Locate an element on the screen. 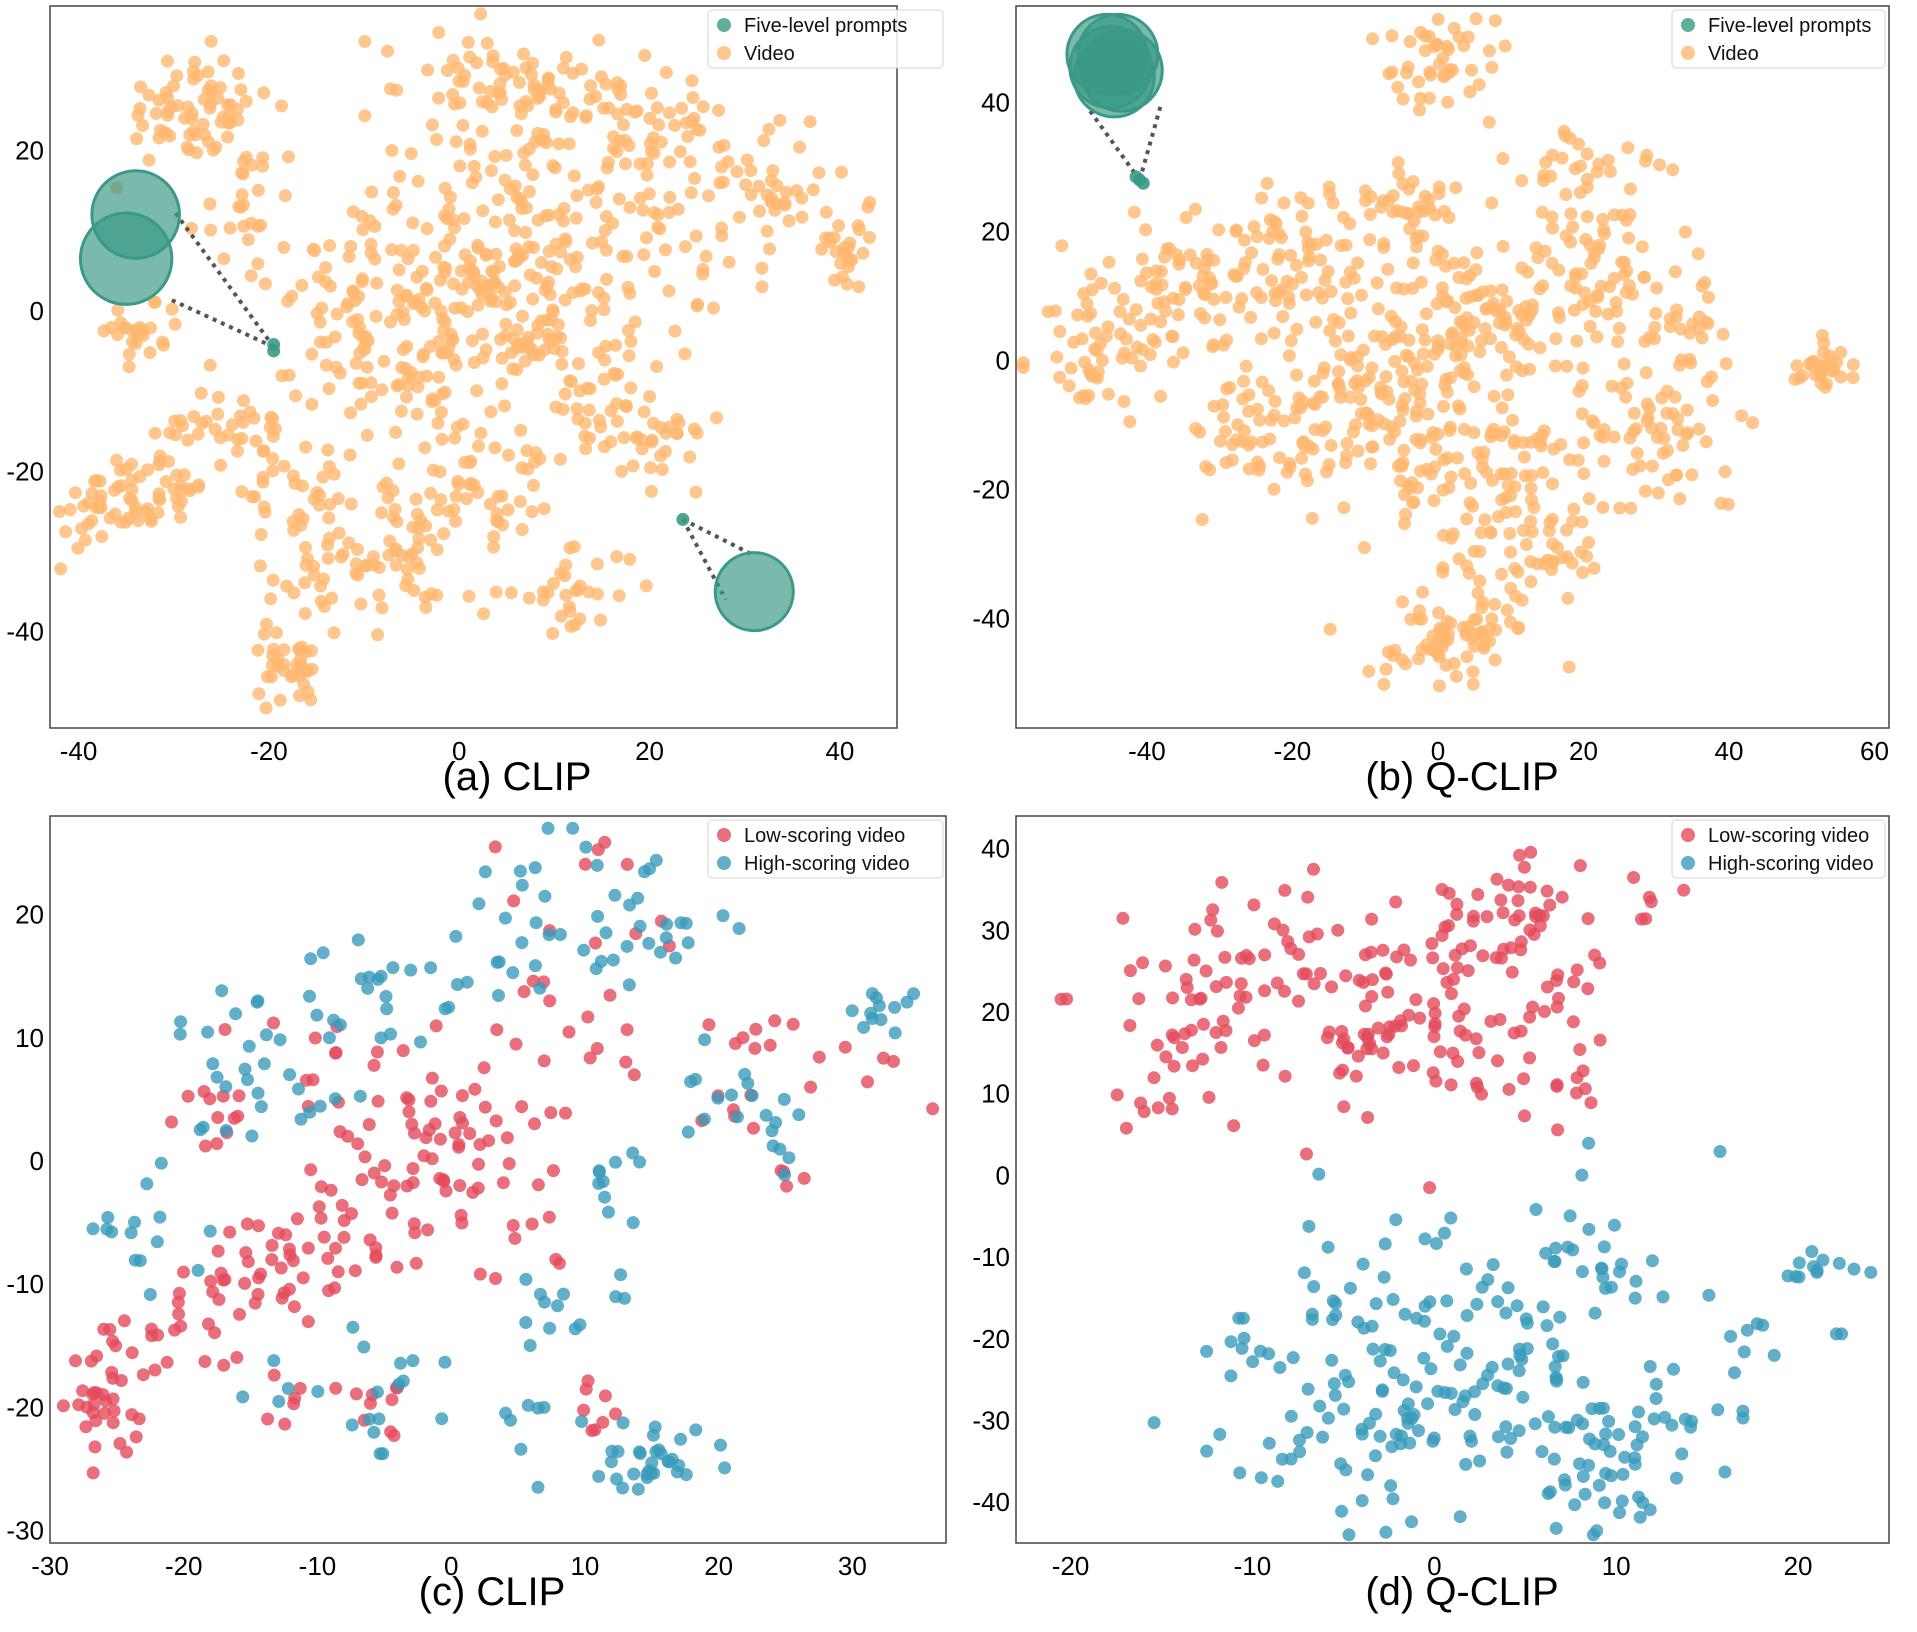  y-tick-label: 40 is located at coordinates (995, 103).